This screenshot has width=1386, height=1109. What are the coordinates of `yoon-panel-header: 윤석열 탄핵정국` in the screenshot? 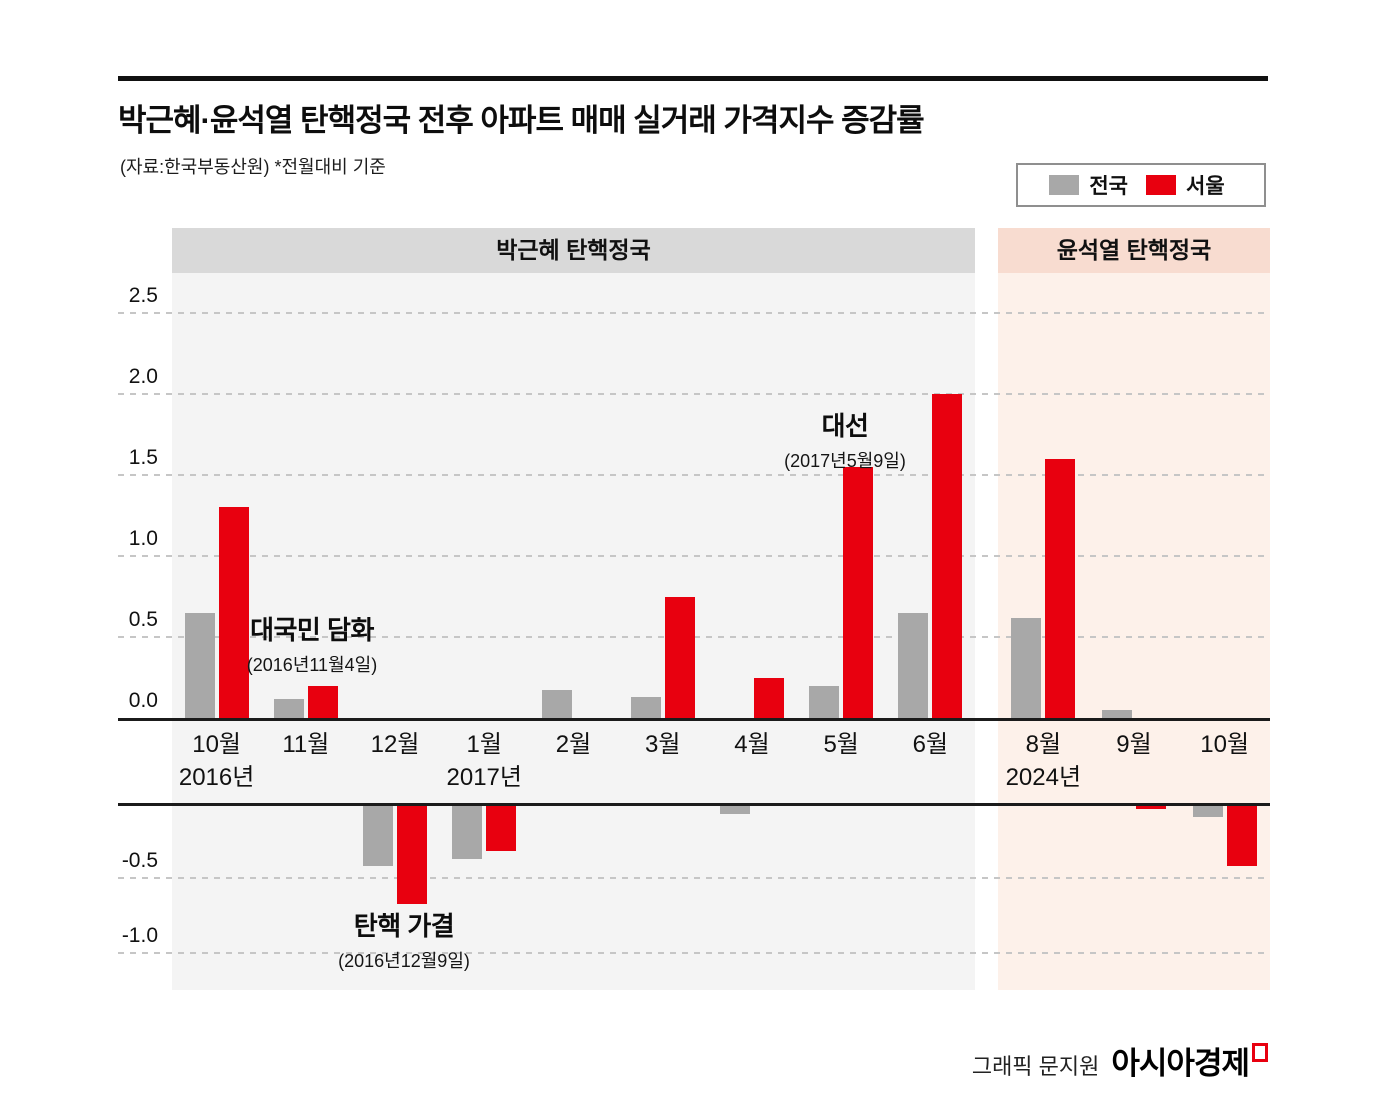 It's located at (1134, 250).